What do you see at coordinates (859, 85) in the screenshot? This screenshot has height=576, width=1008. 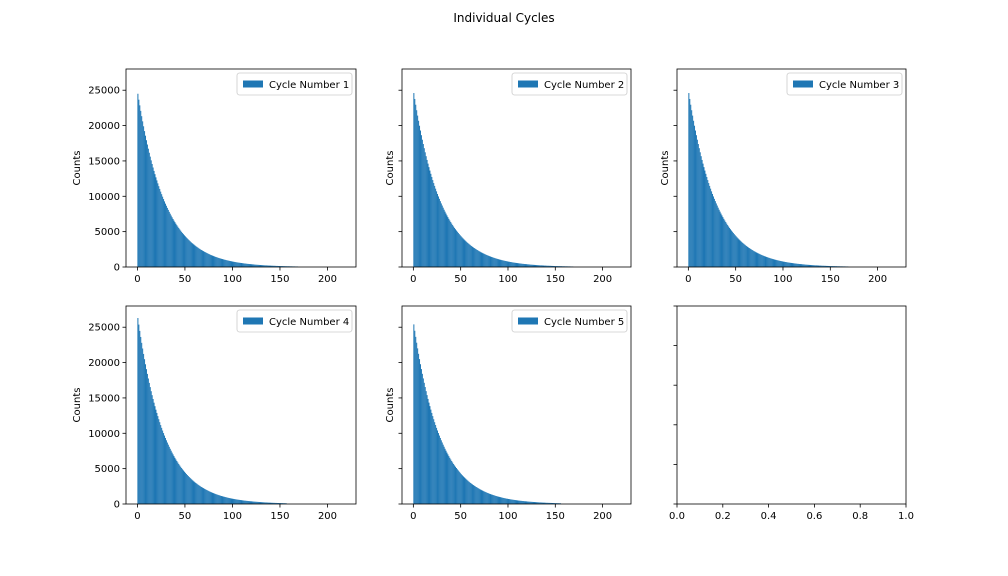 I see `legend-label: Cycle Number 3` at bounding box center [859, 85].